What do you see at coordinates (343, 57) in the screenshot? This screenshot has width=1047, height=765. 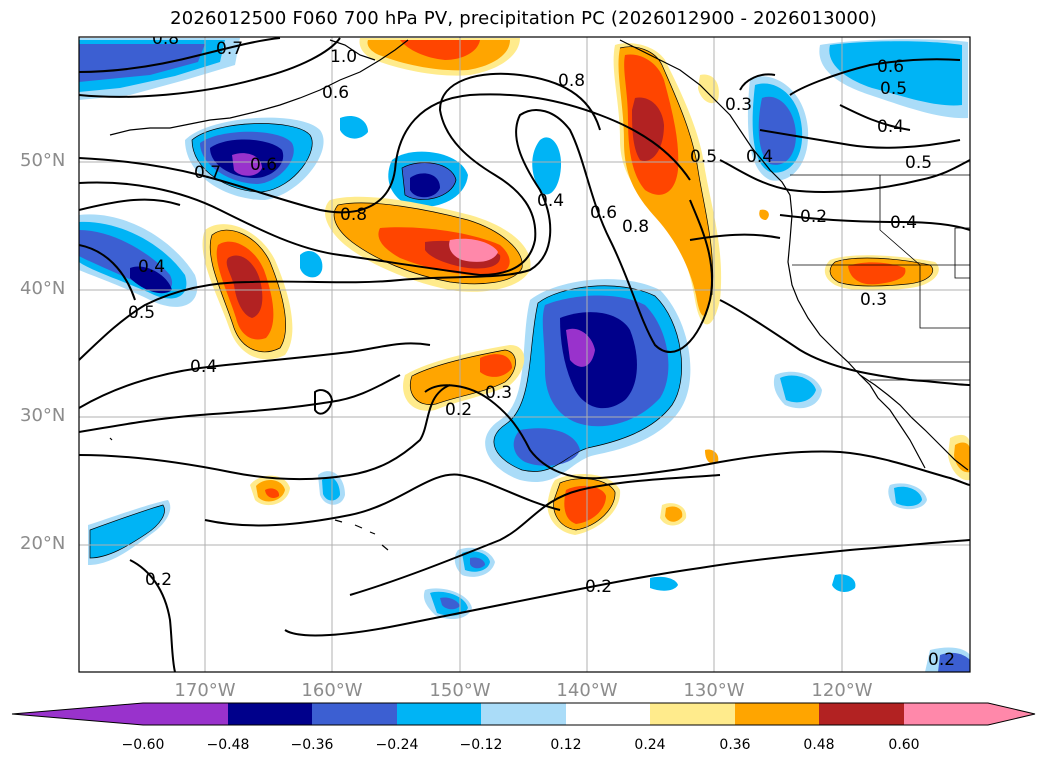 I see `contour-label: 1.0` at bounding box center [343, 57].